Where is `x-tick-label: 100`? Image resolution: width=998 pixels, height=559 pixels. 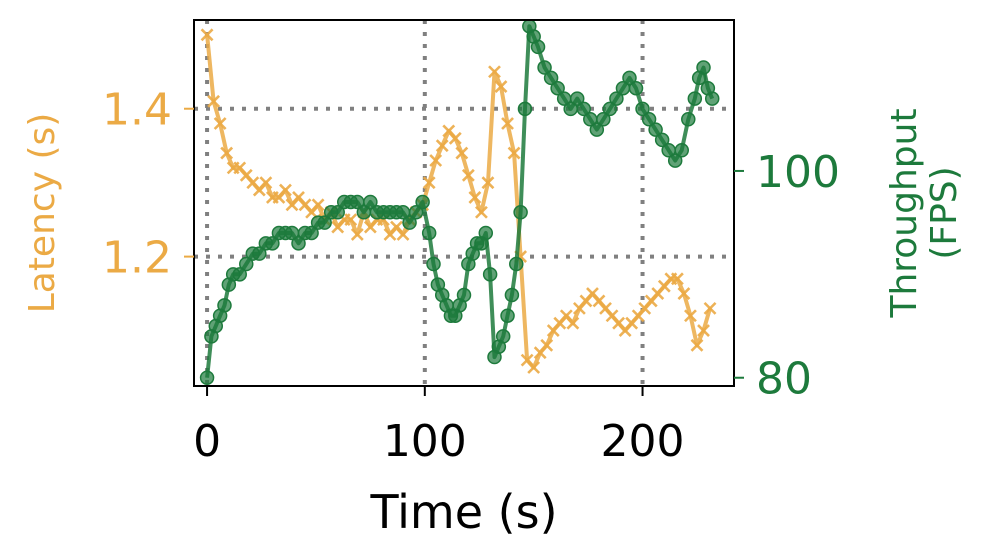 x-tick-label: 100 is located at coordinates (425, 441).